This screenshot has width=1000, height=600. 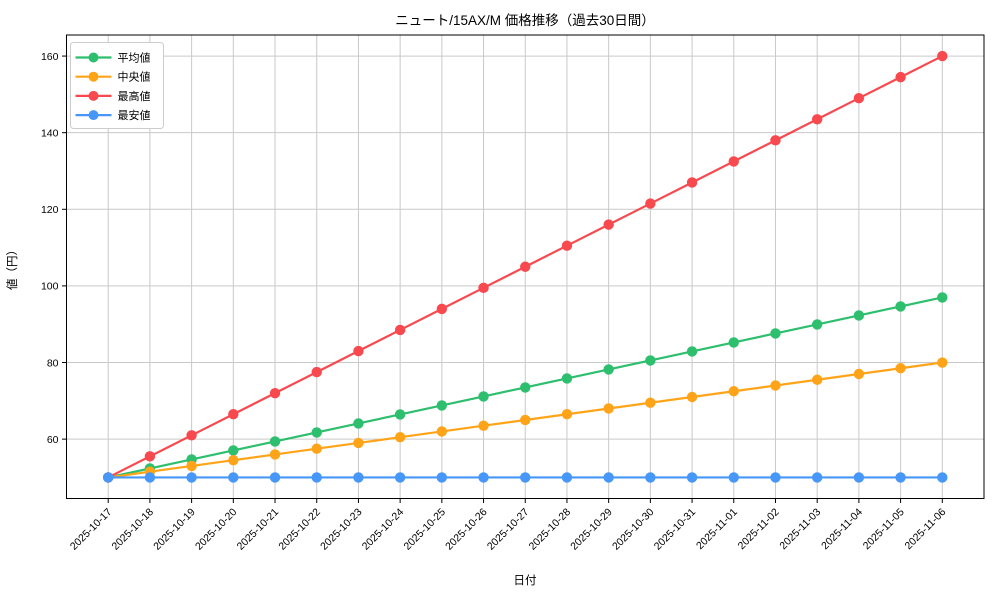 What do you see at coordinates (550, 529) in the screenshot?
I see `x-tick-label: 2025-10-28` at bounding box center [550, 529].